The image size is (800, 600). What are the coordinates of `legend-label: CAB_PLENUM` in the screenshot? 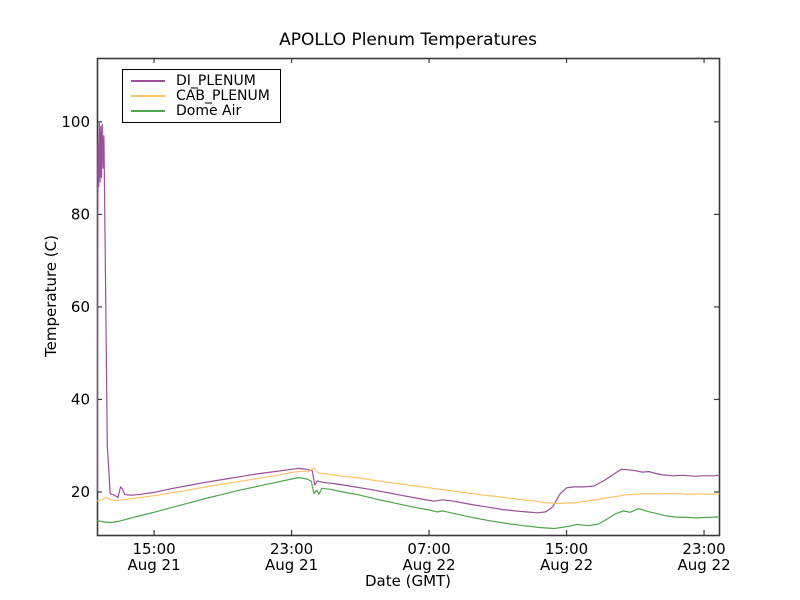 It's located at (223, 95).